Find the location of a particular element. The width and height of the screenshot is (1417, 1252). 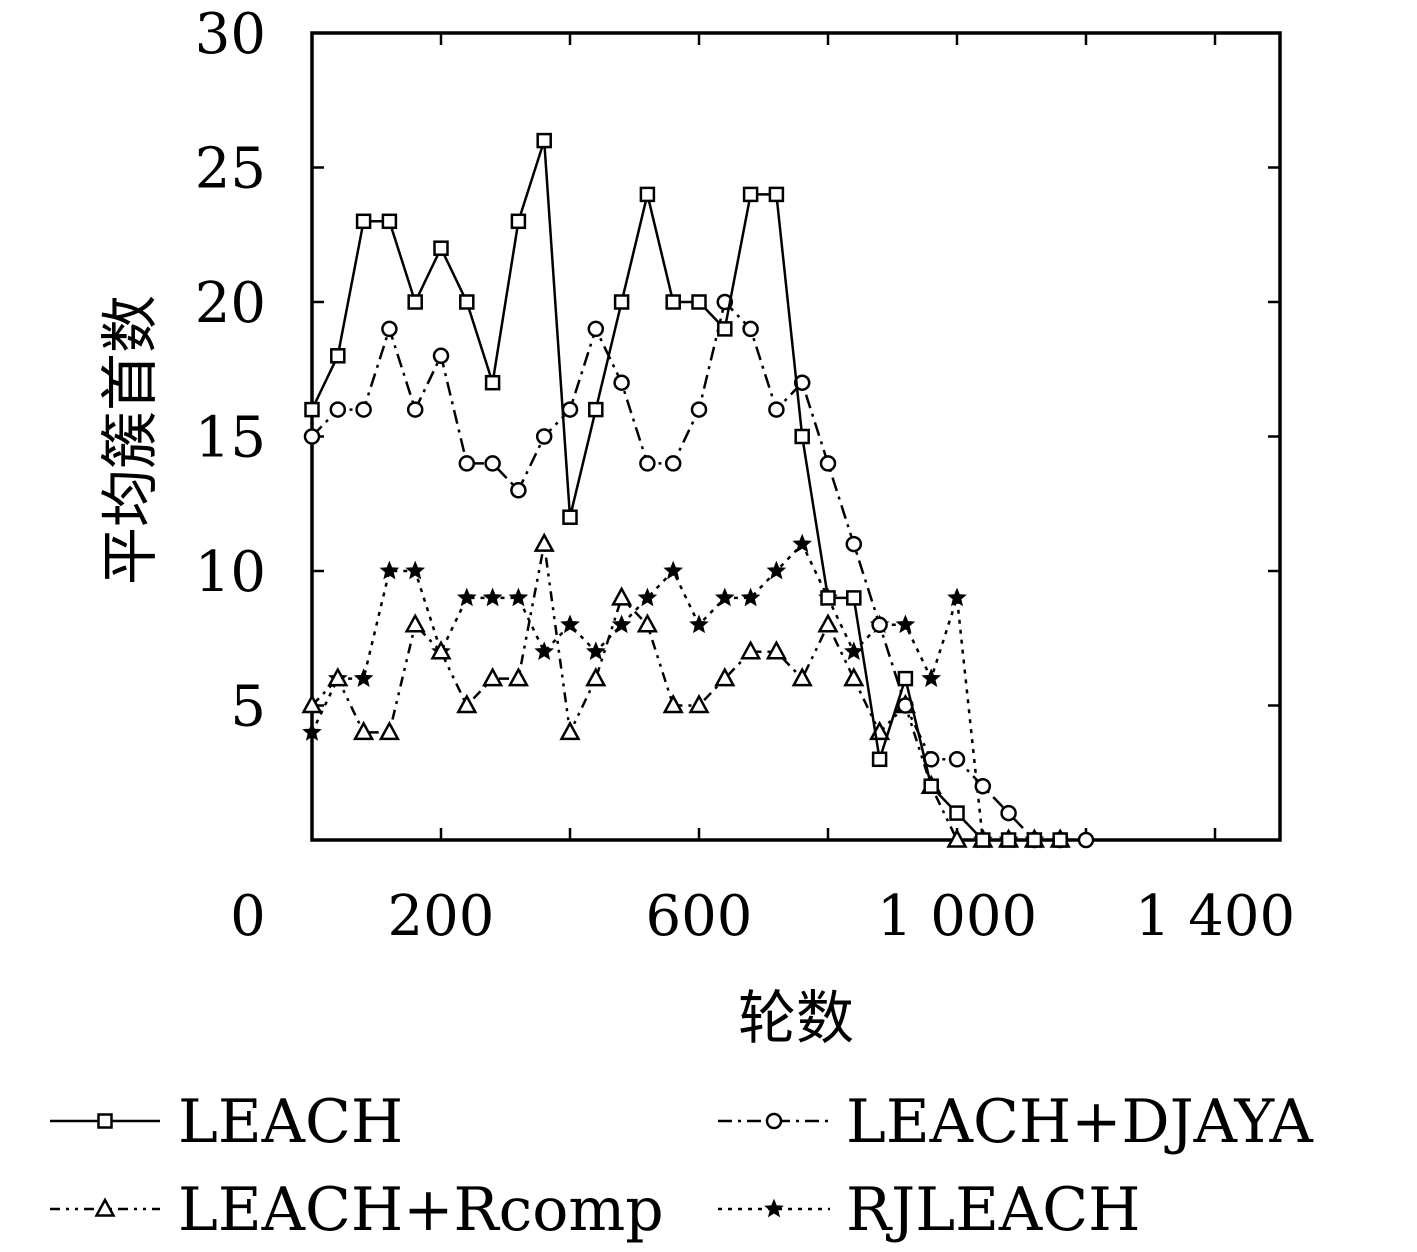

x-tick-label: 1 000 is located at coordinates (957, 916).